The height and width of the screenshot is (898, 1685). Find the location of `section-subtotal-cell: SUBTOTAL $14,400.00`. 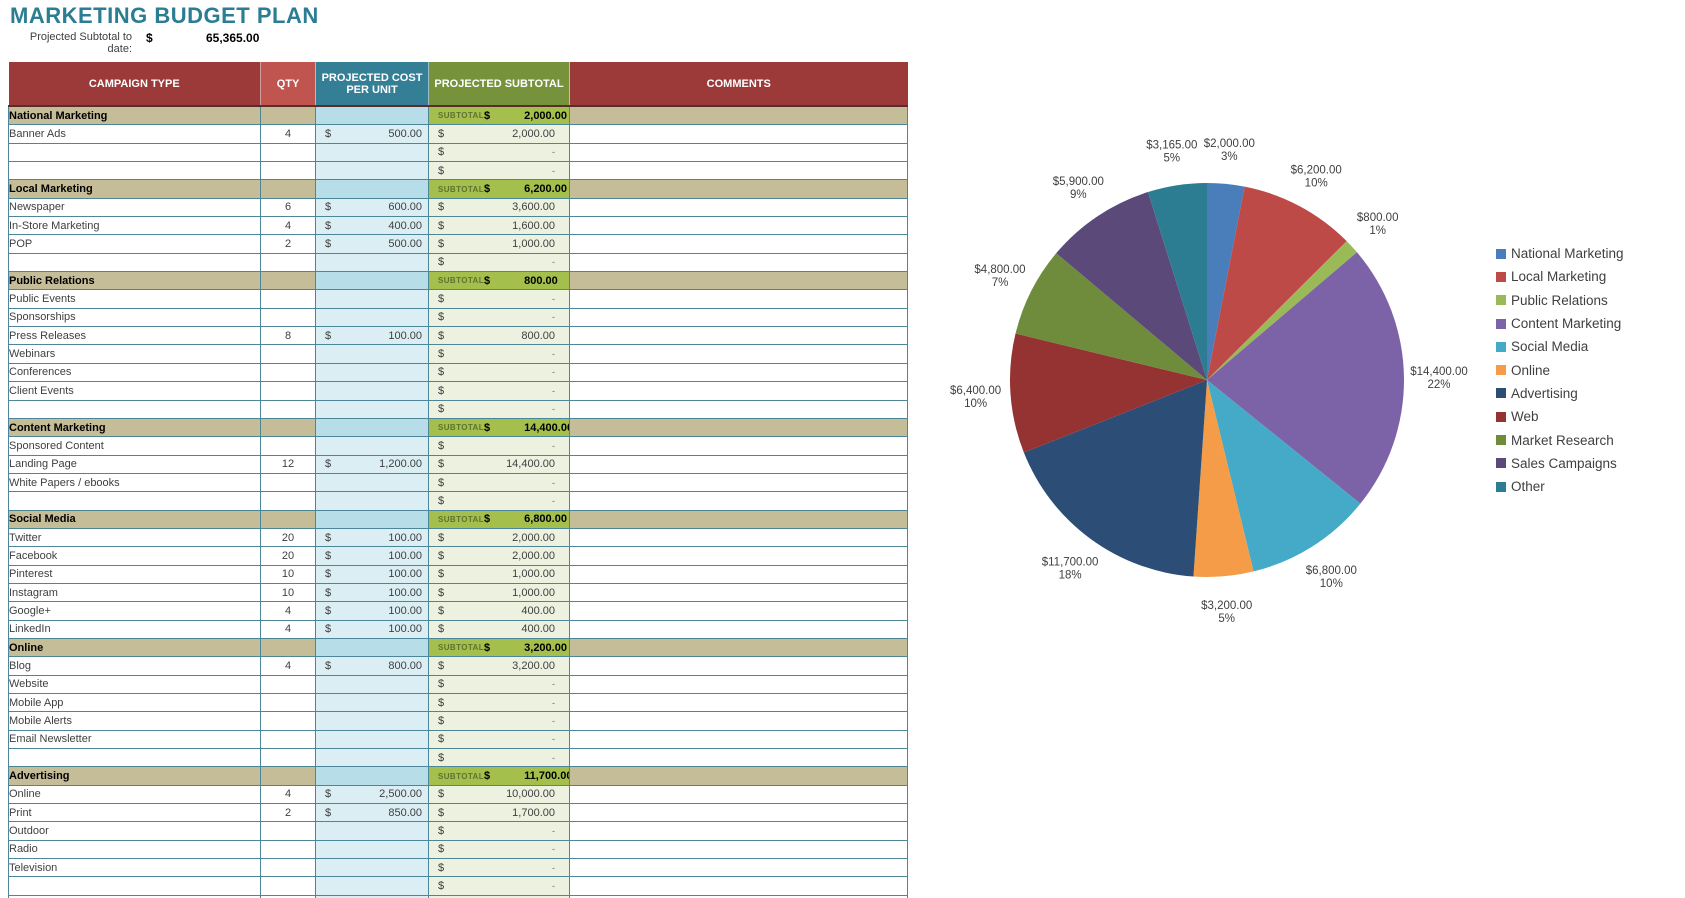

section-subtotal-cell: SUBTOTAL $14,400.00 is located at coordinates (499, 427).